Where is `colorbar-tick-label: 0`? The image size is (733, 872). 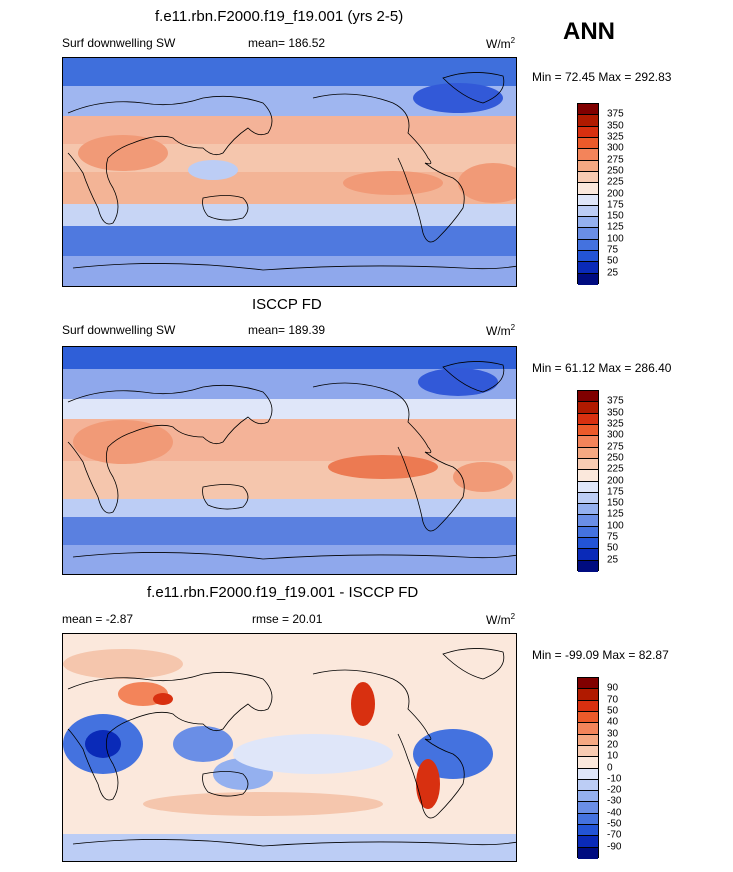 colorbar-tick-label: 0 is located at coordinates (610, 767).